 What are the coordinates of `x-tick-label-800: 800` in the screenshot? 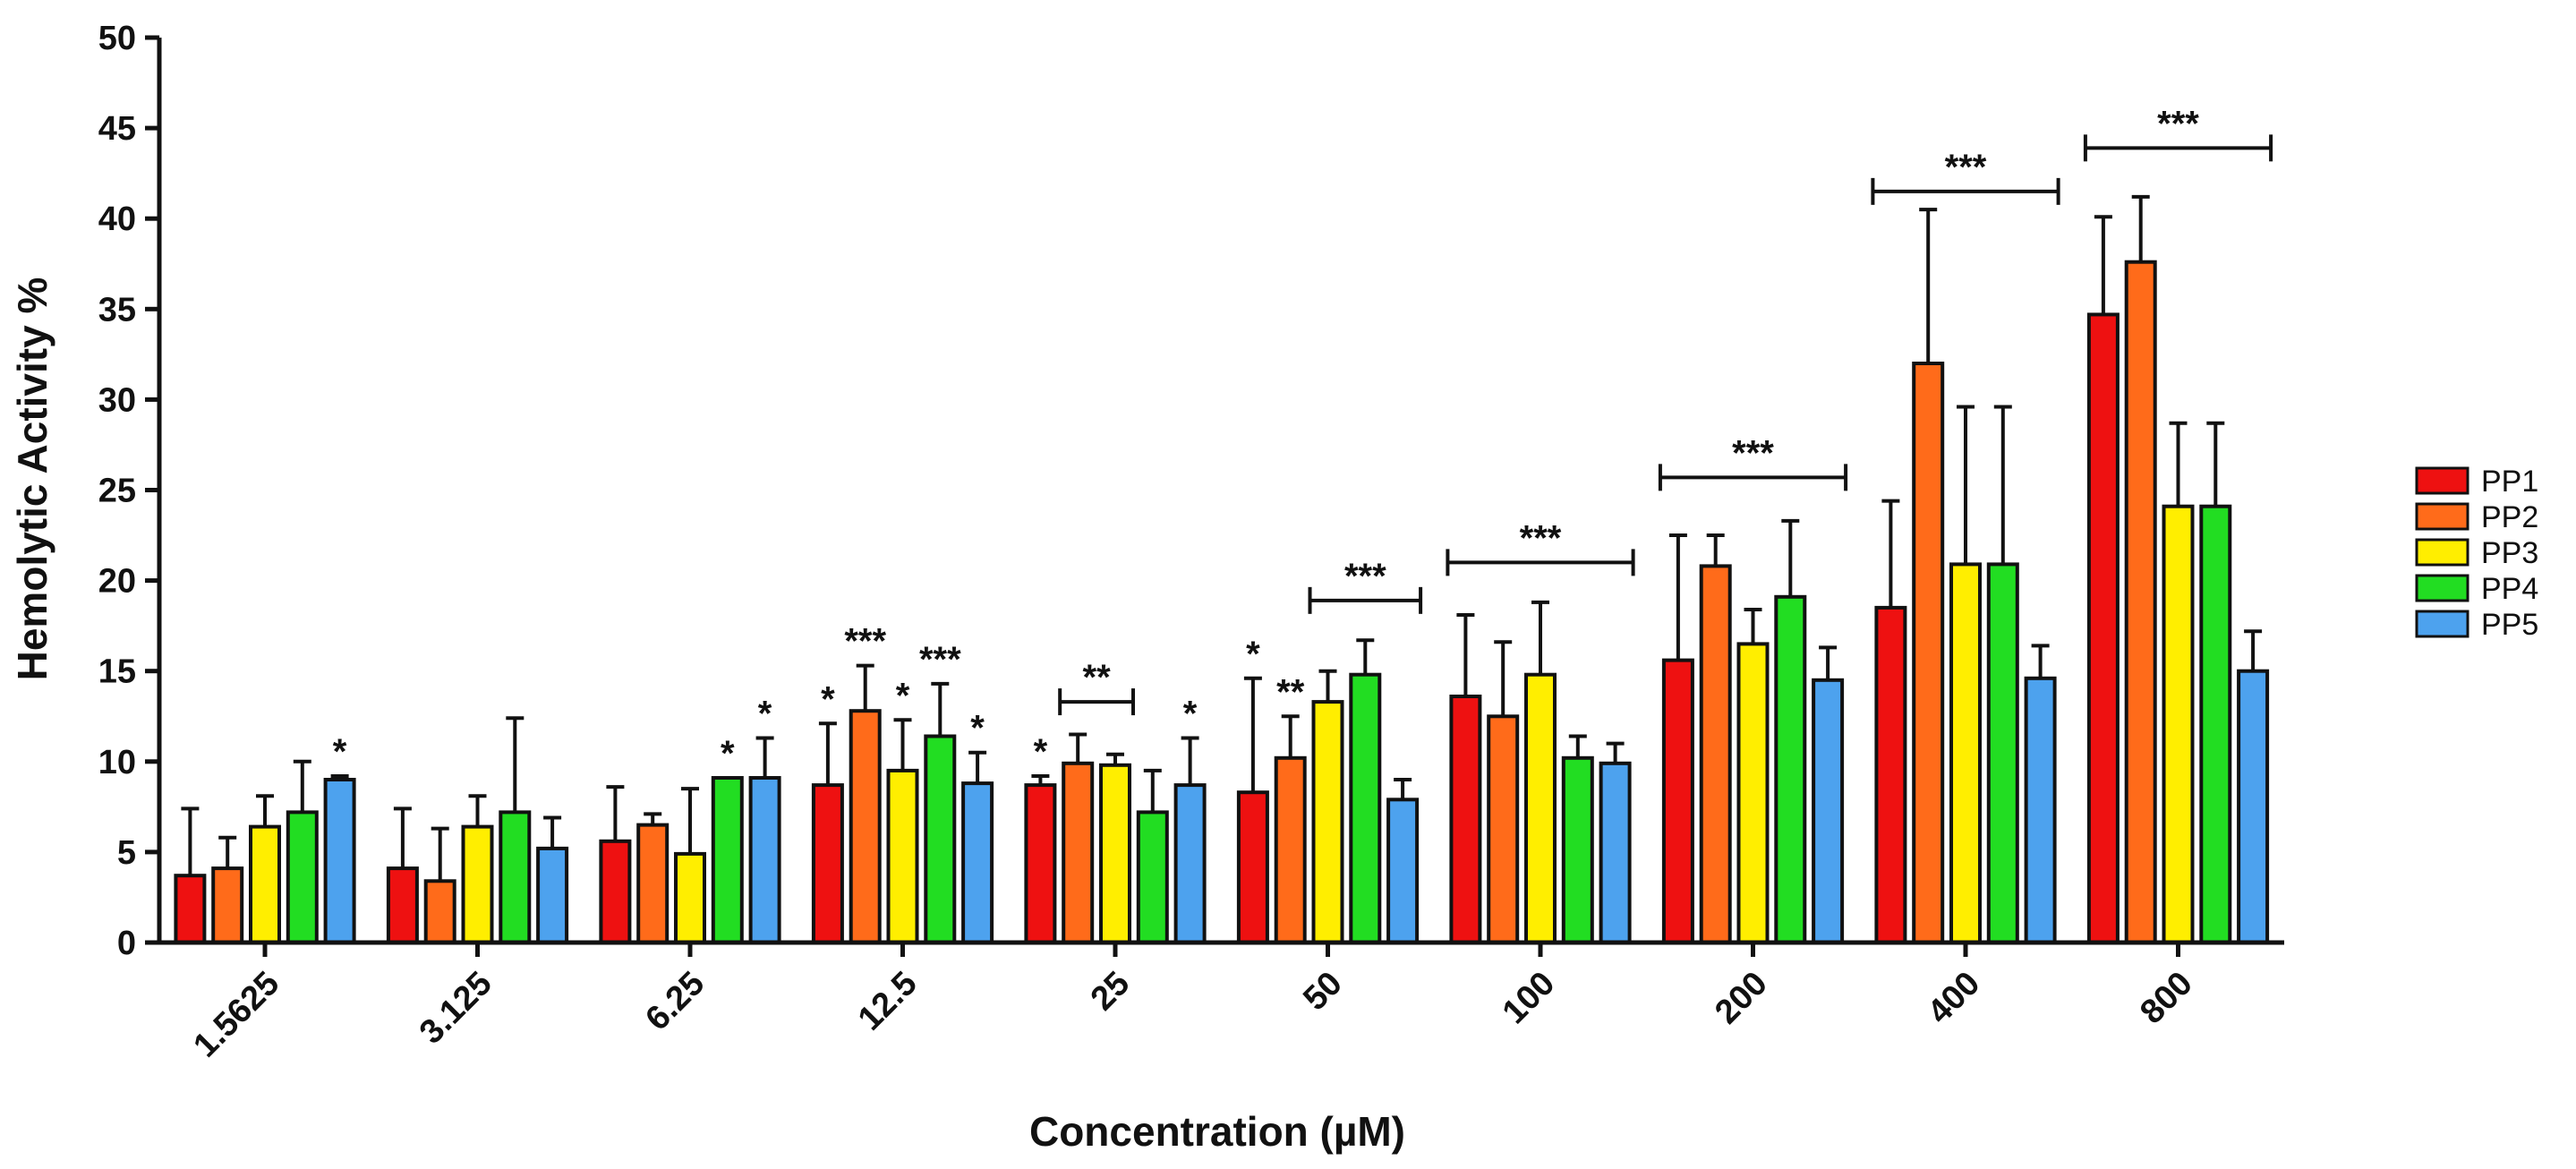 It's located at (2166, 998).